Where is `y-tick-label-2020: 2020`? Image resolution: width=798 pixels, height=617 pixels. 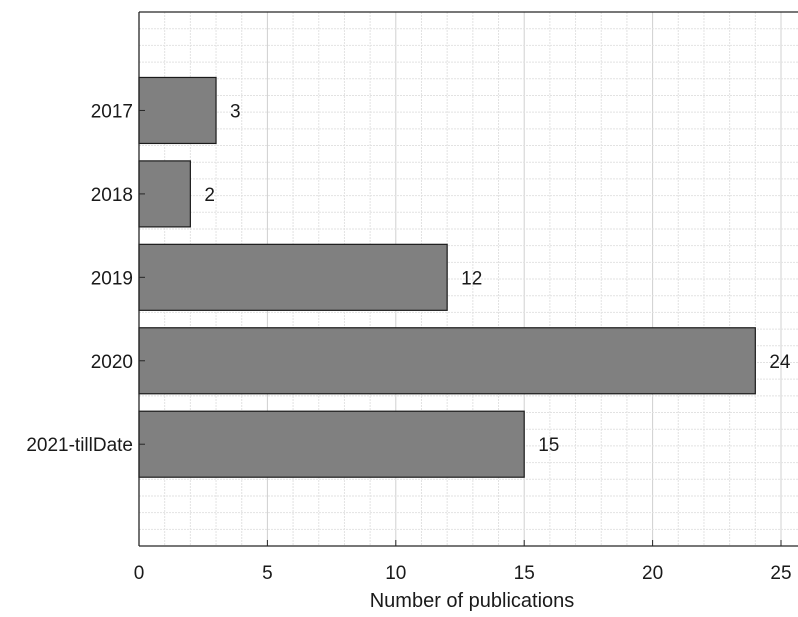
y-tick-label-2020: 2020 is located at coordinates (112, 362).